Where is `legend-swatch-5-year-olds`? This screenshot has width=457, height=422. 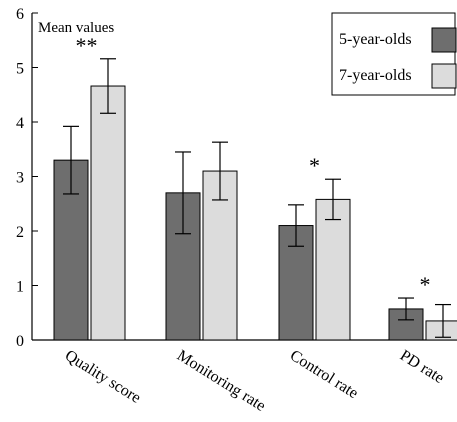
legend-swatch-5-year-olds is located at coordinates (444, 40).